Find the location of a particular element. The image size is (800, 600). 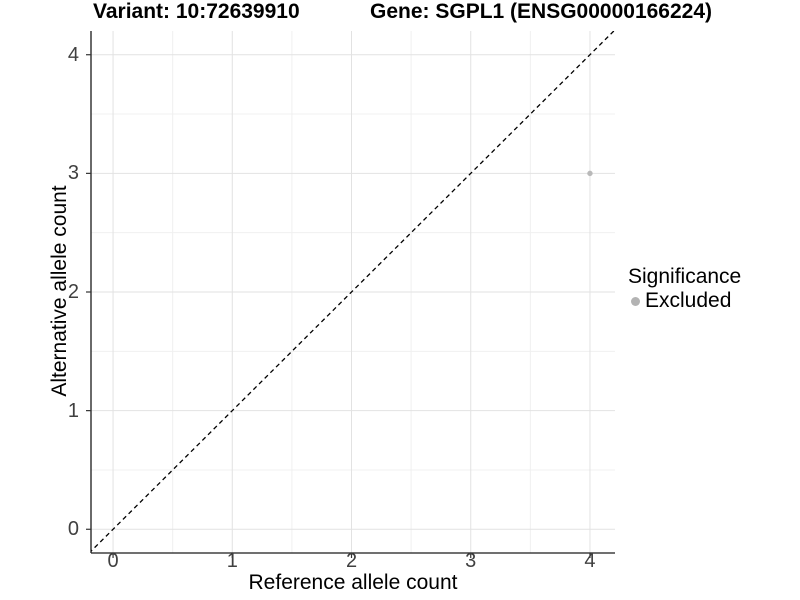

data-point is located at coordinates (590, 173).